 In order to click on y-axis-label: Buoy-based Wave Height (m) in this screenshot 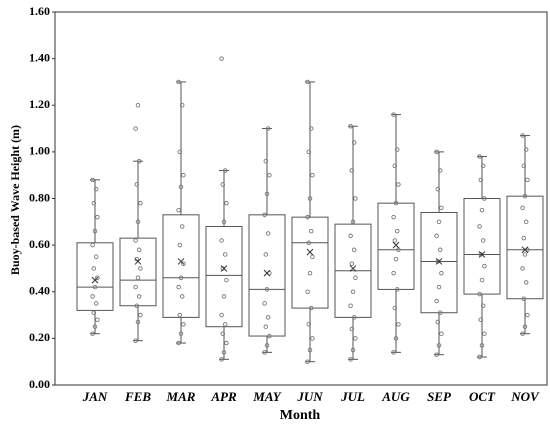, I will do `click(15, 200)`.